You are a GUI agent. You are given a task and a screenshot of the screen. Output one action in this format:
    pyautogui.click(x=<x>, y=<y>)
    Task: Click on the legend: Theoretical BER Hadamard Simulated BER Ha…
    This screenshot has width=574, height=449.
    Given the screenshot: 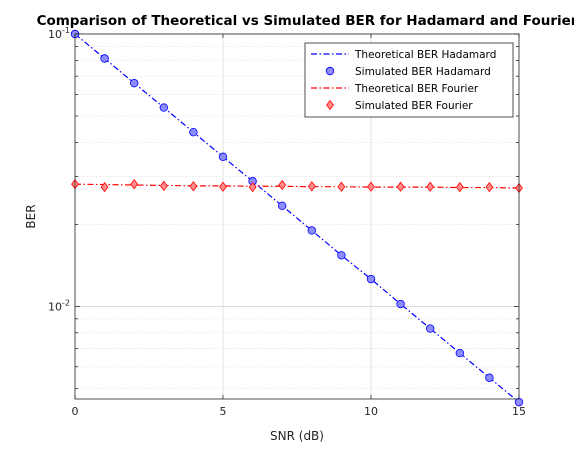 What is the action you would take?
    pyautogui.click(x=409, y=80)
    